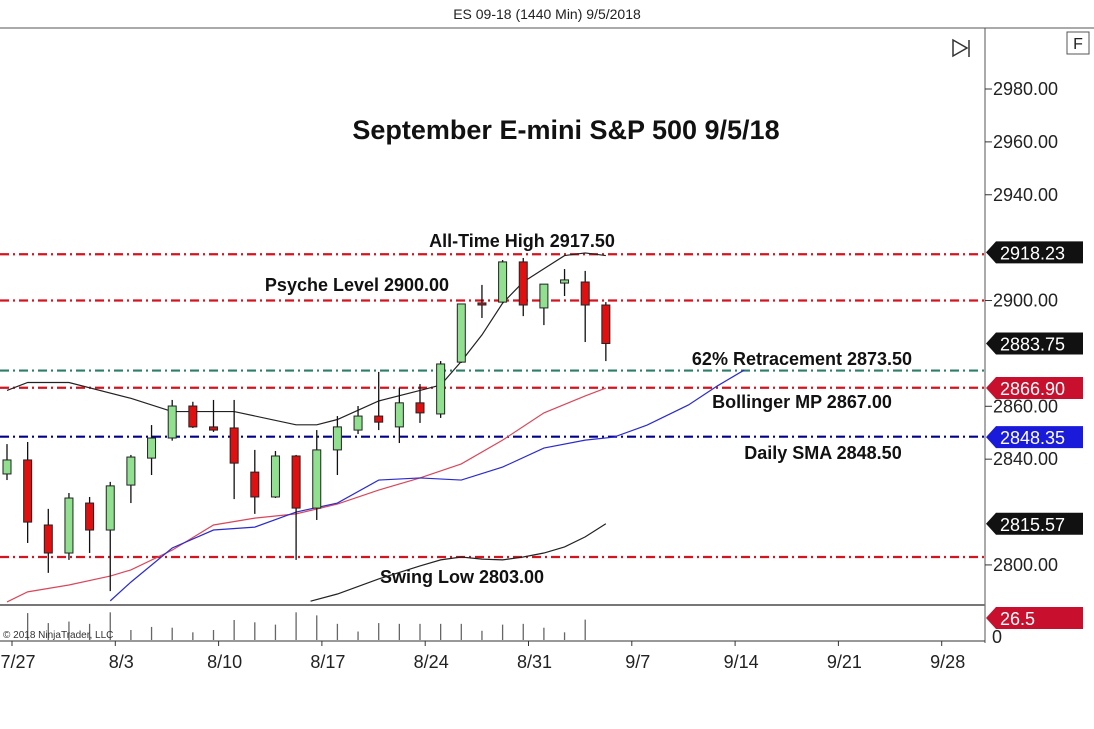 The height and width of the screenshot is (729, 1094). I want to click on price-marker: 2883.75, so click(1034, 343).